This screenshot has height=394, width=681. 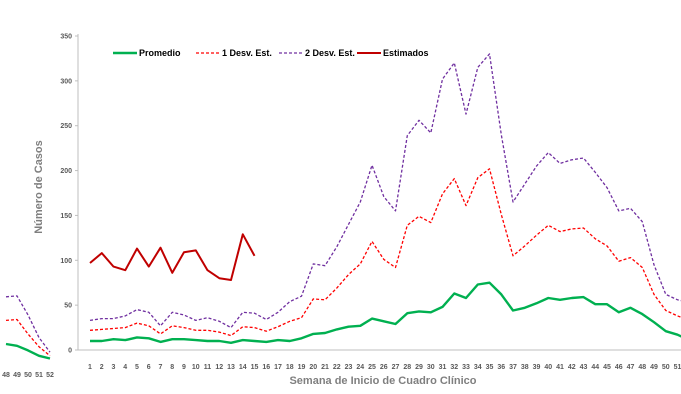 I want to click on x-tick-label: 41, so click(x=560, y=367).